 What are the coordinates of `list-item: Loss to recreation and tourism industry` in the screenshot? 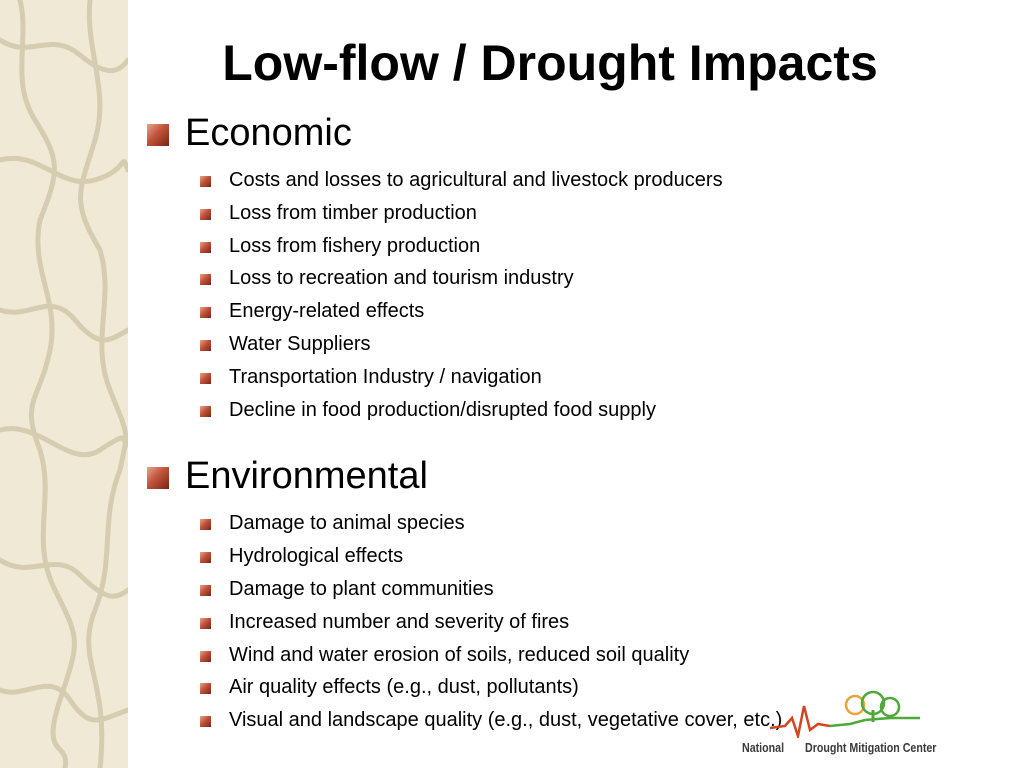 It's located at (401, 278).